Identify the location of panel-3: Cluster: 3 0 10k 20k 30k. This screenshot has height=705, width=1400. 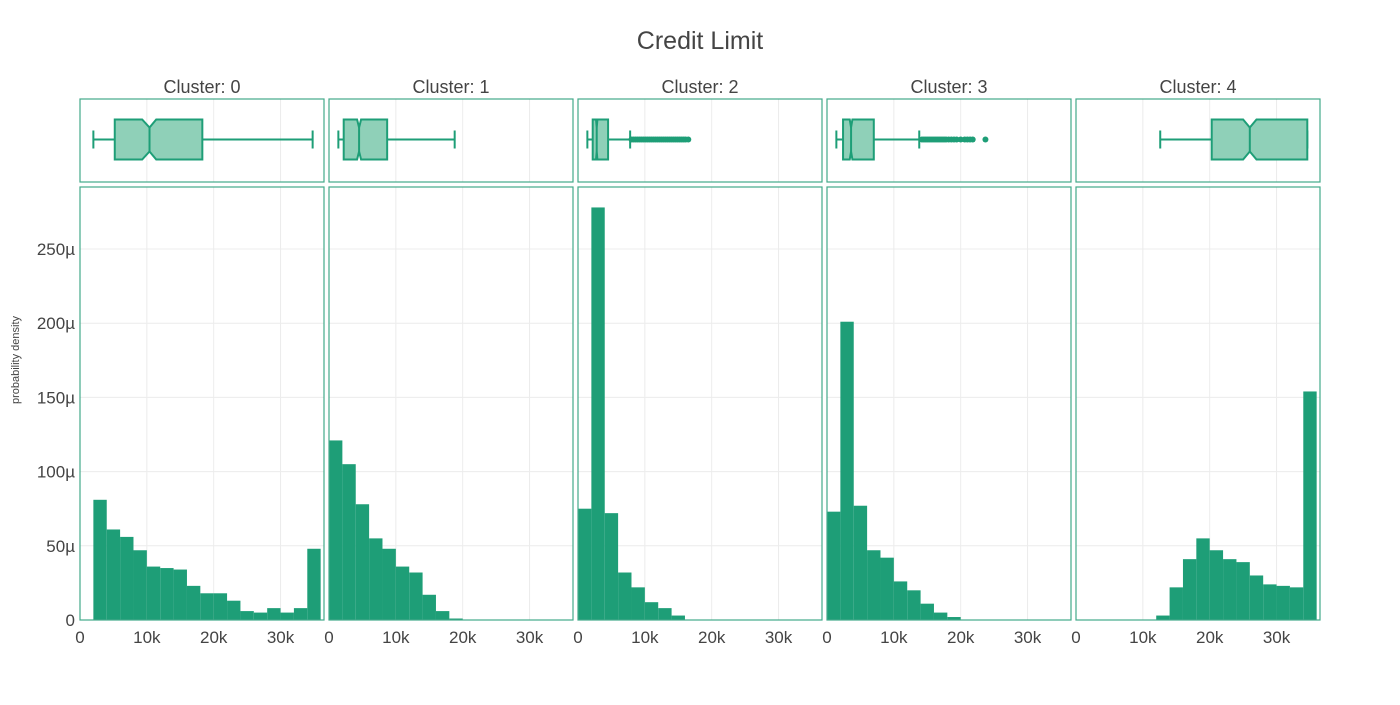
(947, 362).